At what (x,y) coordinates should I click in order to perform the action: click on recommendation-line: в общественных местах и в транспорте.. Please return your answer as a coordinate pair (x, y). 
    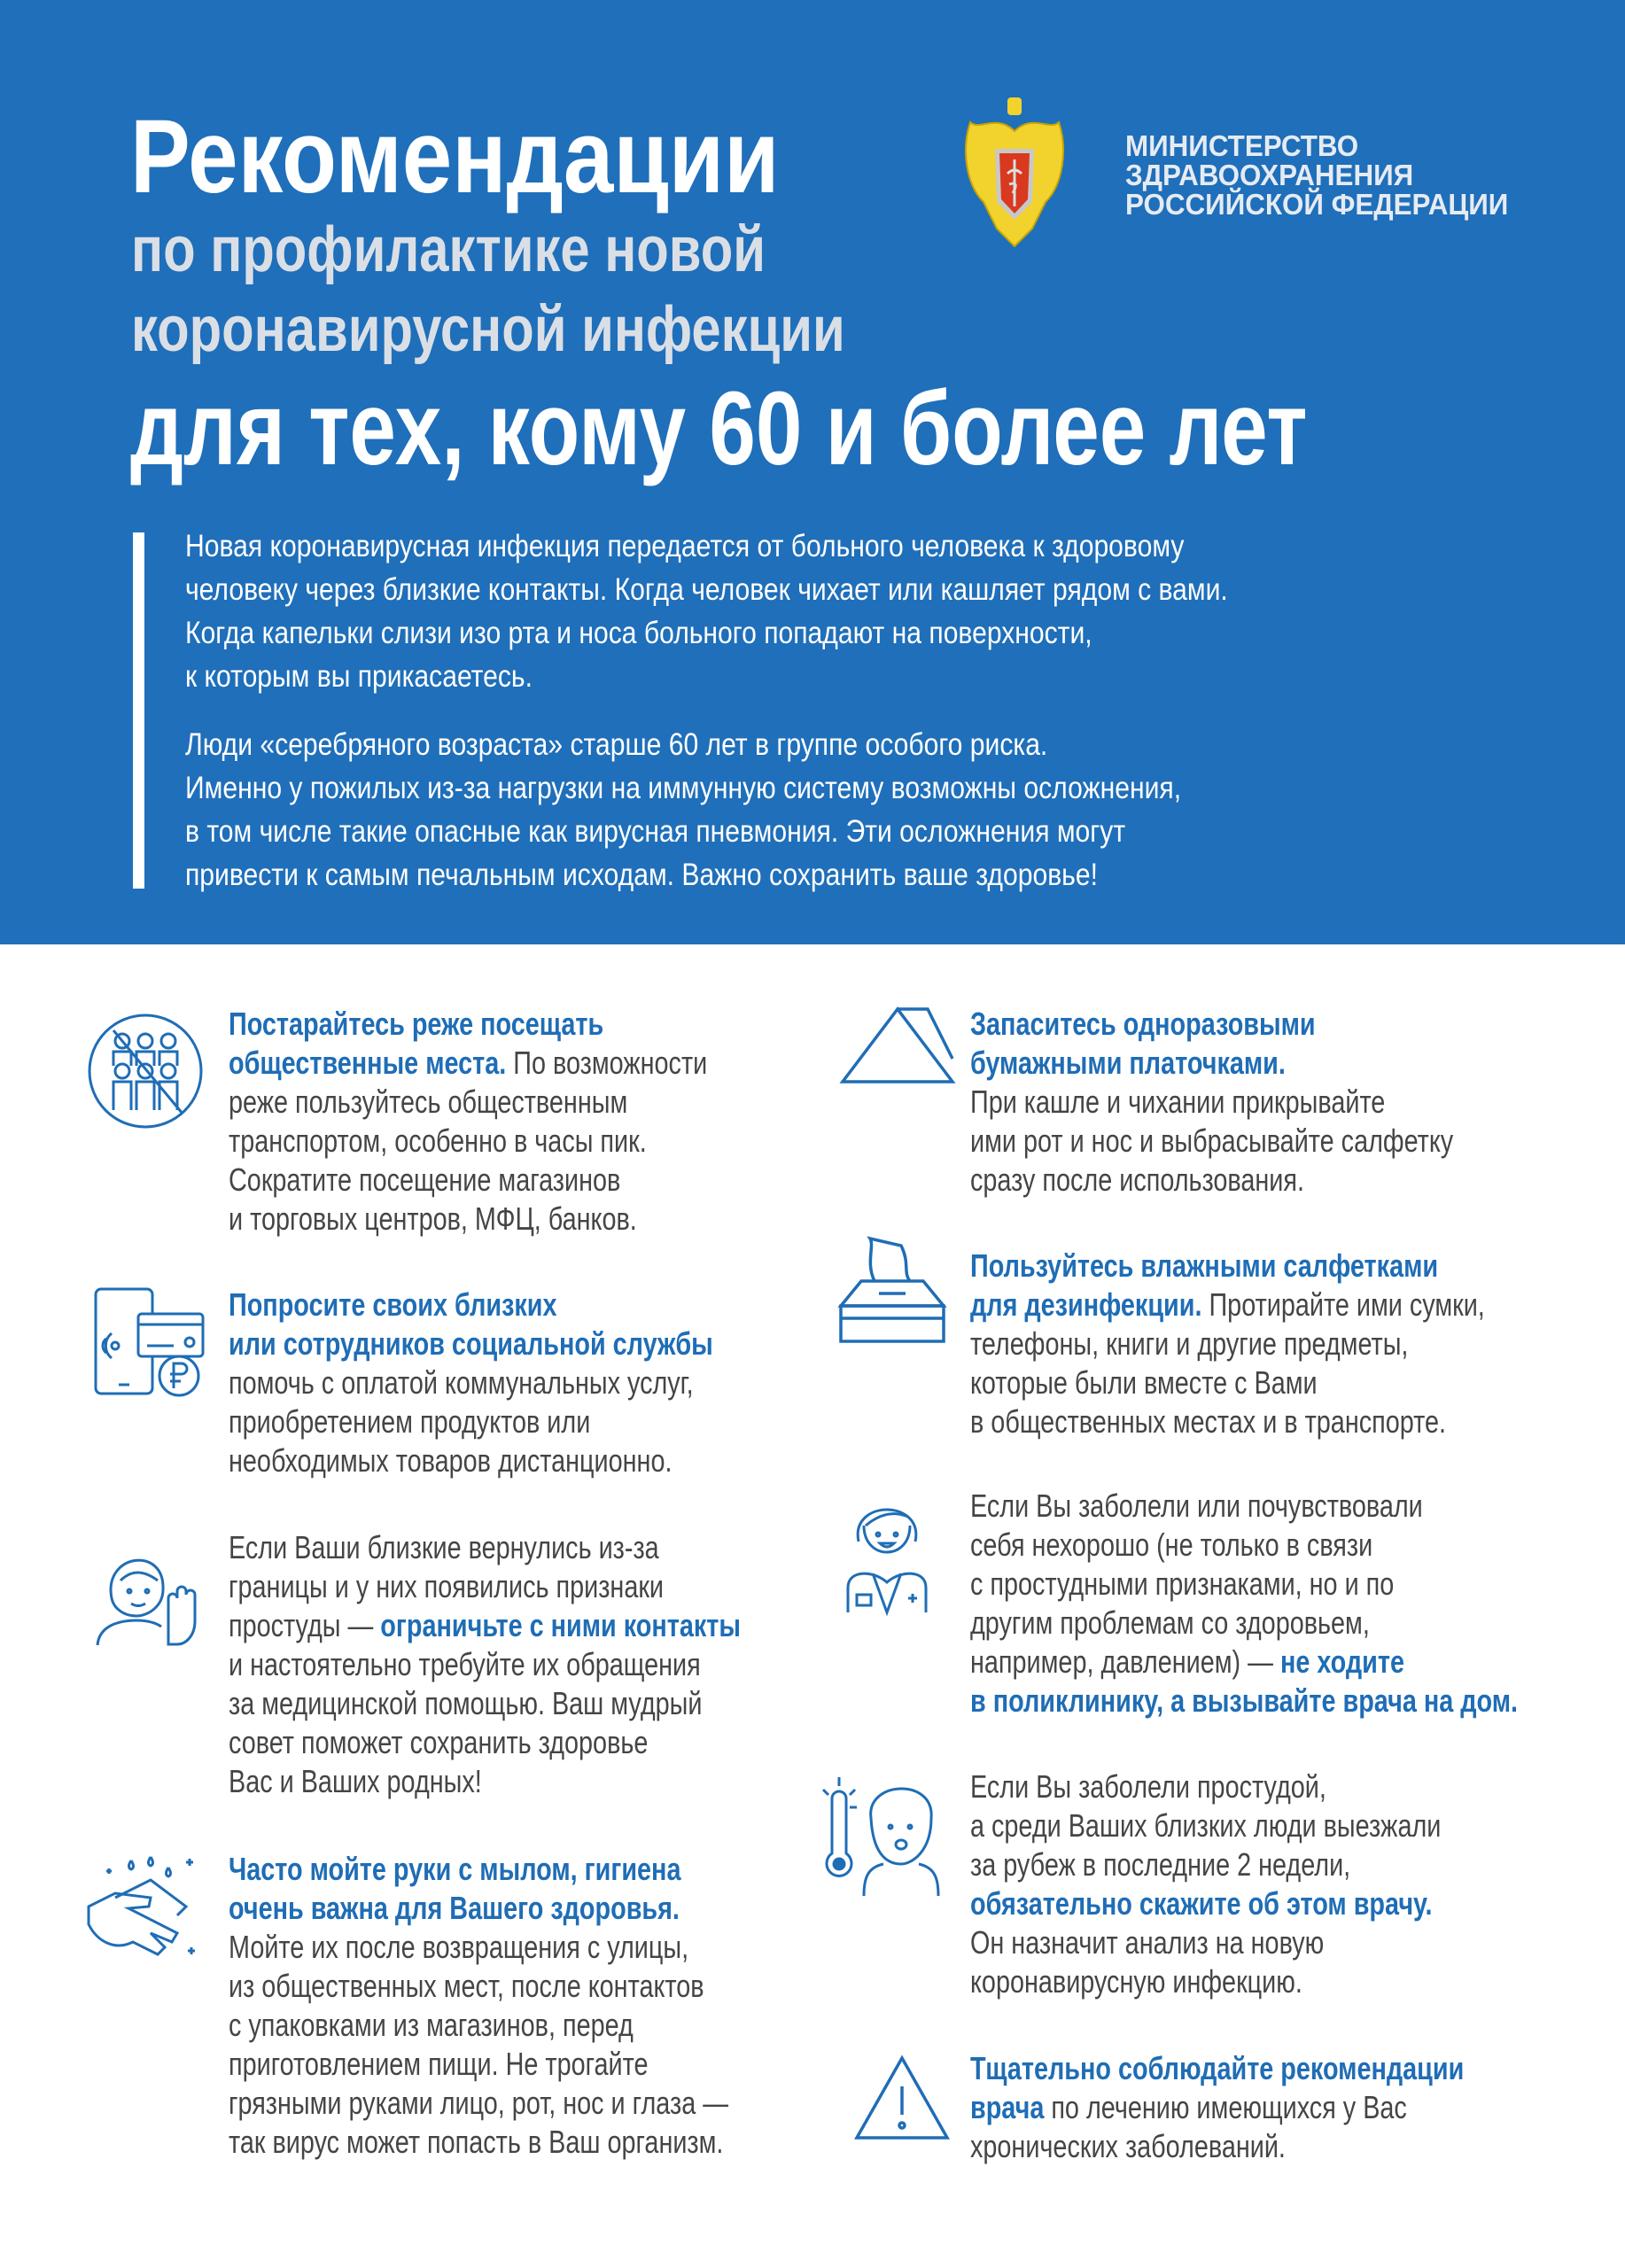
    Looking at the image, I should click on (1227, 1421).